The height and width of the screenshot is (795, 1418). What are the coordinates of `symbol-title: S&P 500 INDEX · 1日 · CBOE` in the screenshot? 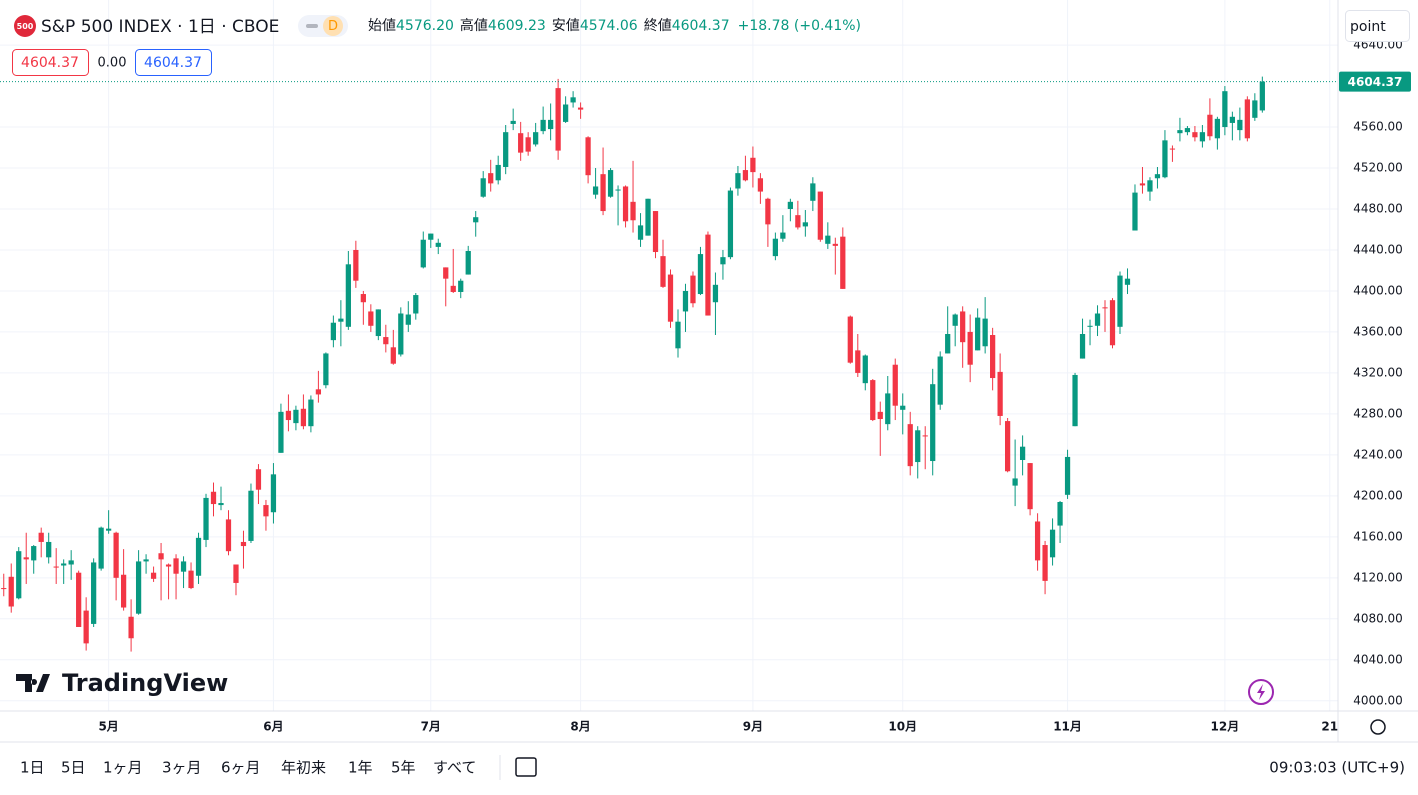 It's located at (160, 27).